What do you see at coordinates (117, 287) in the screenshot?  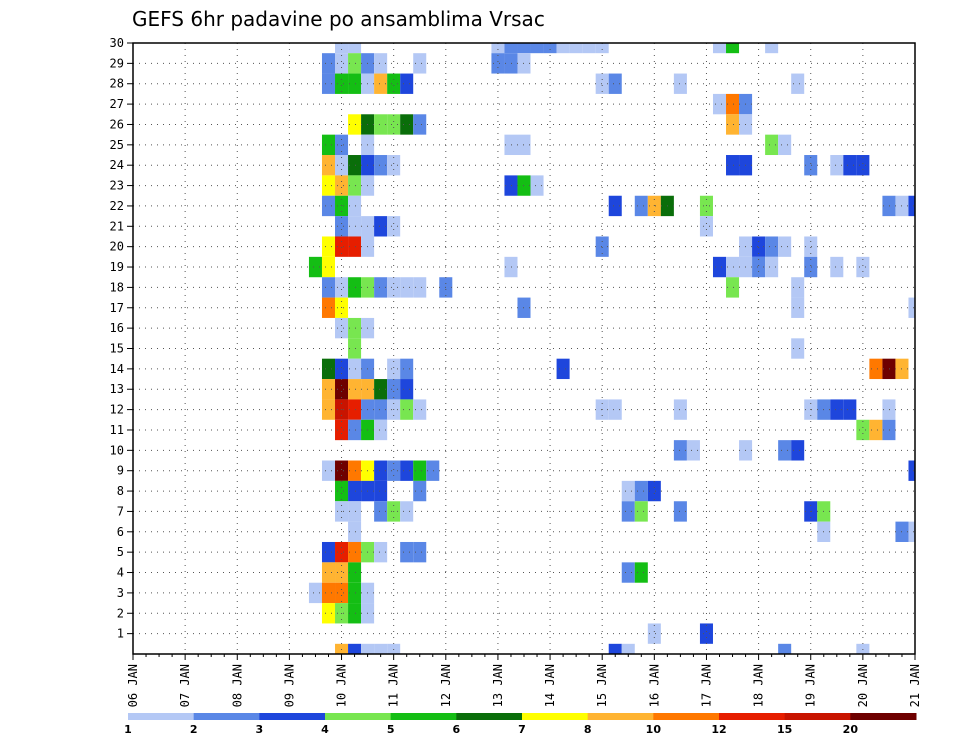 I see `y-tick-label: 18` at bounding box center [117, 287].